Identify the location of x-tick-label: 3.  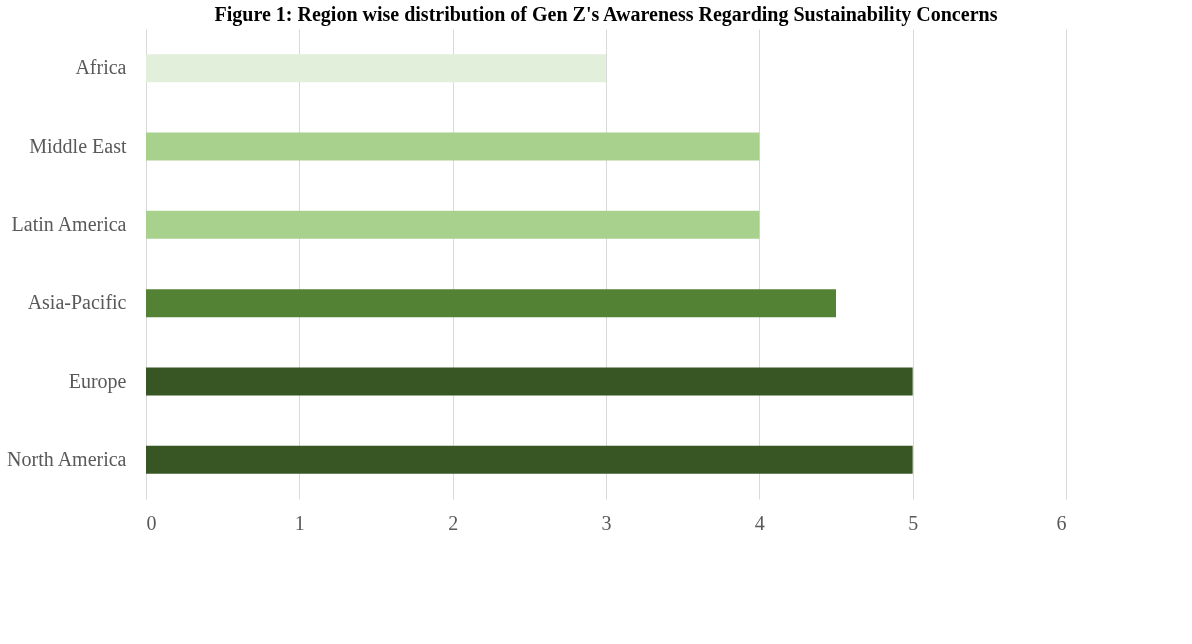
(606, 522).